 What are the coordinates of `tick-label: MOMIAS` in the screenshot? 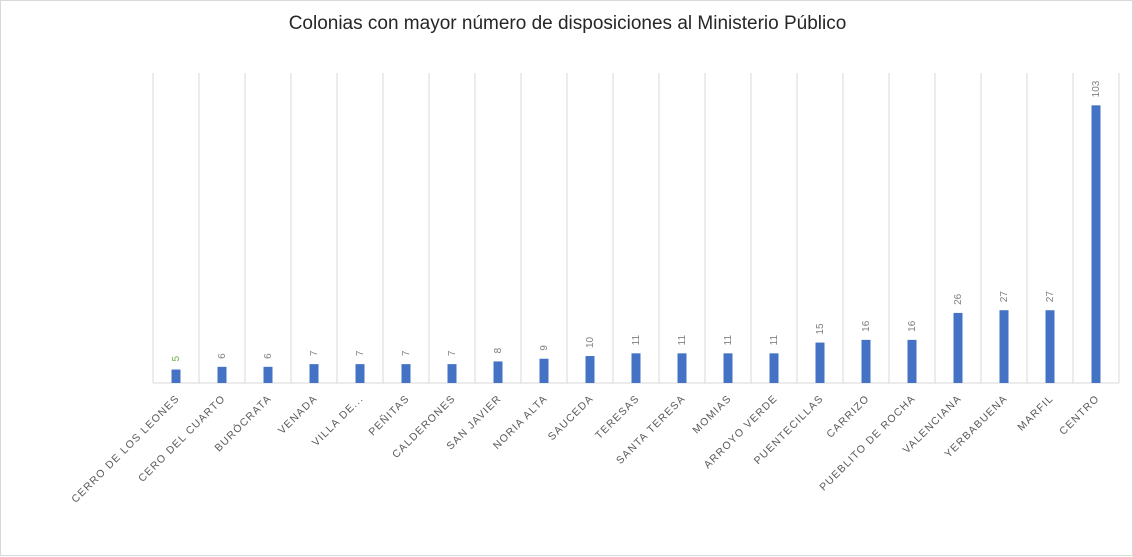 It's located at (712, 415).